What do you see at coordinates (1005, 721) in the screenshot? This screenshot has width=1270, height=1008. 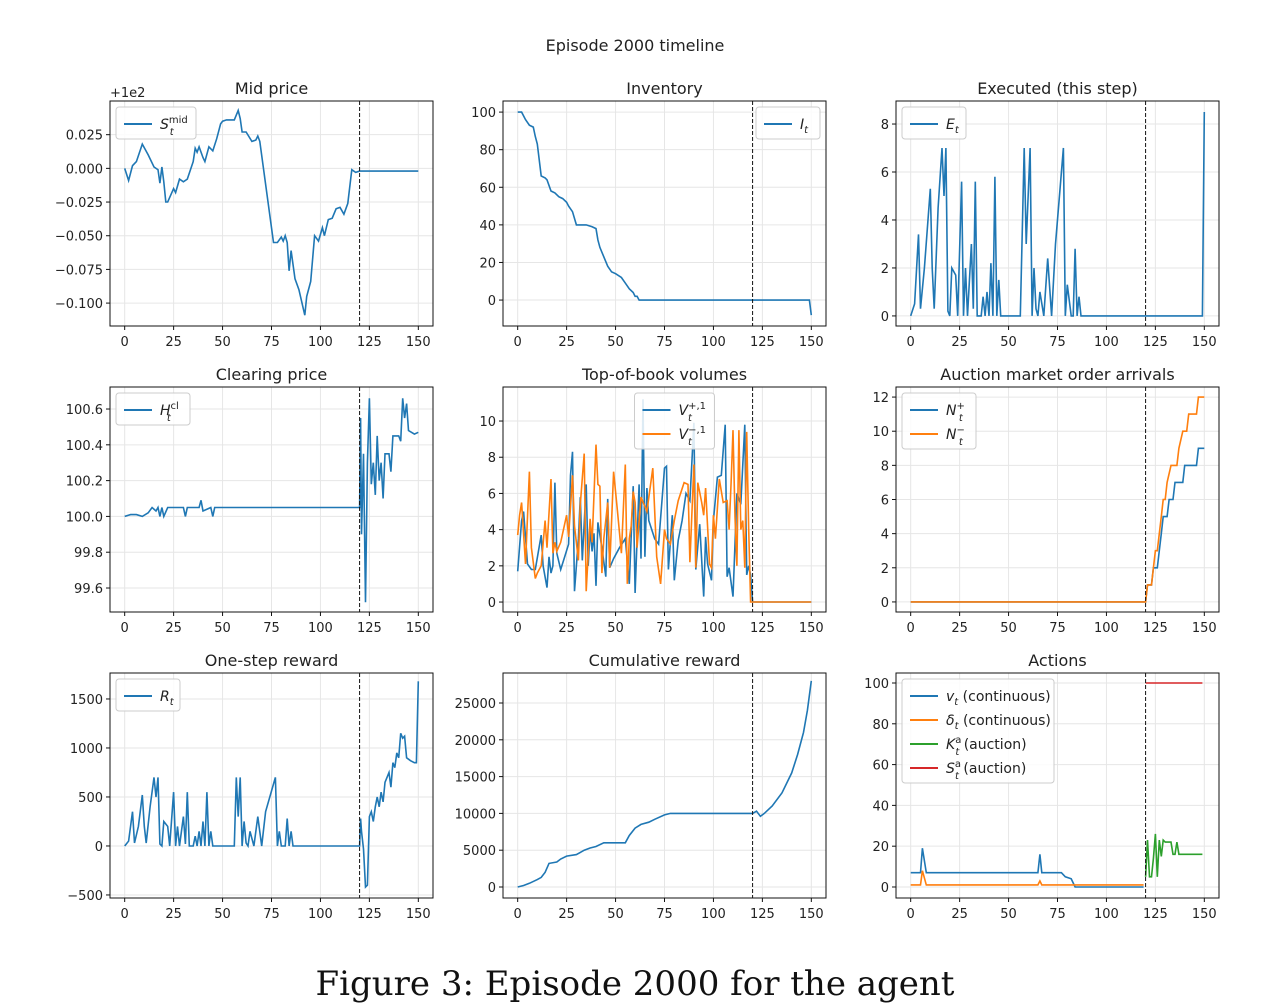 I see `legend-suffix: (continuous)` at bounding box center [1005, 721].